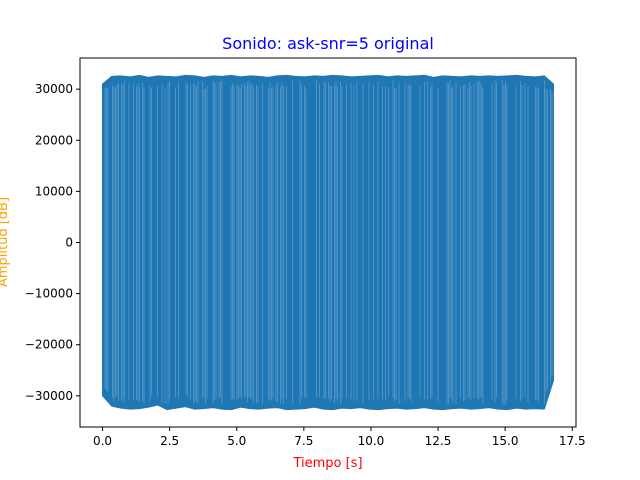 The width and height of the screenshot is (640, 480). What do you see at coordinates (438, 441) in the screenshot?
I see `x-tick-label: 12.5` at bounding box center [438, 441].